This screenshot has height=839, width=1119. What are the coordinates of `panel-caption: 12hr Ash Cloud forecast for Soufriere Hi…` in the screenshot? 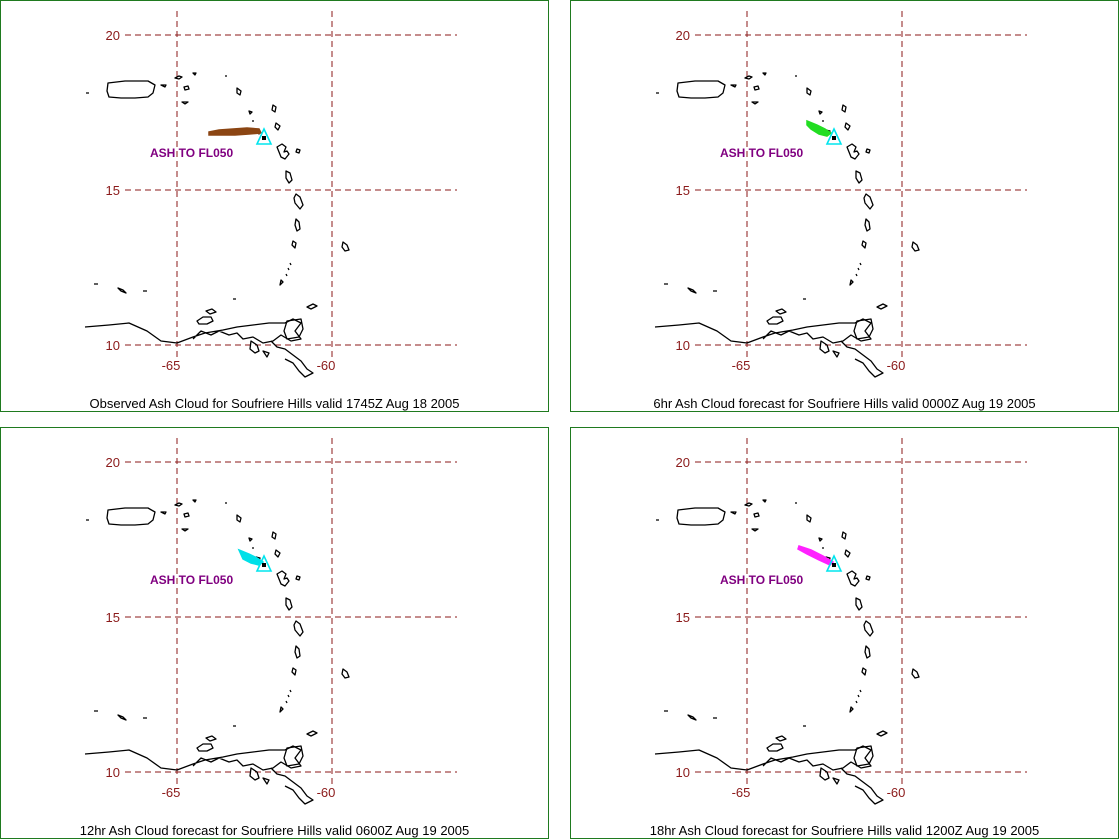 It's located at (274, 830).